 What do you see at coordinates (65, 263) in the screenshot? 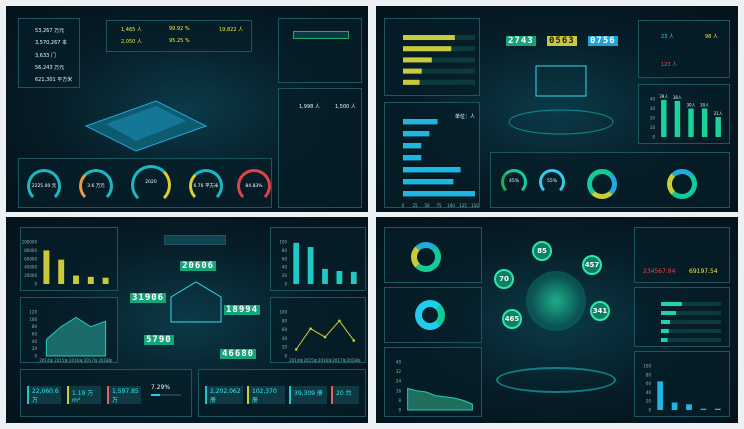
I see `bar-chart: 0 20000 40000 60000 80000 100000` at bounding box center [65, 263].